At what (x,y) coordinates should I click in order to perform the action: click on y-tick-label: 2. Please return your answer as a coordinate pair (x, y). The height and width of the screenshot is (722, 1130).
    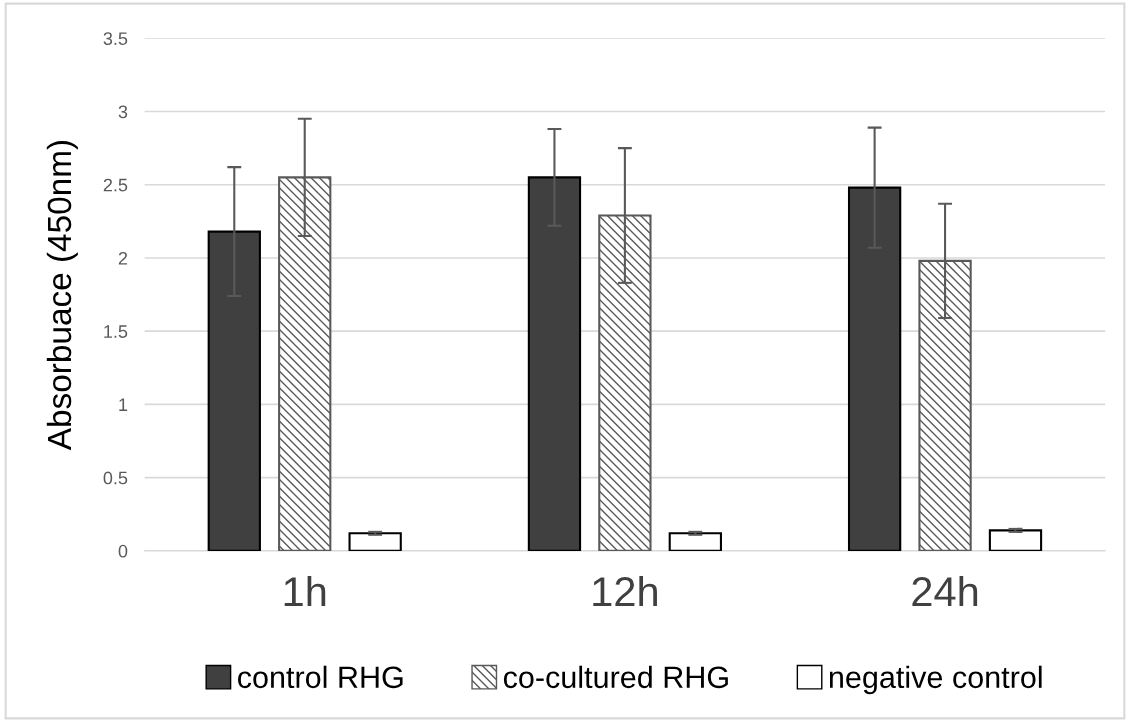
    Looking at the image, I should click on (123, 258).